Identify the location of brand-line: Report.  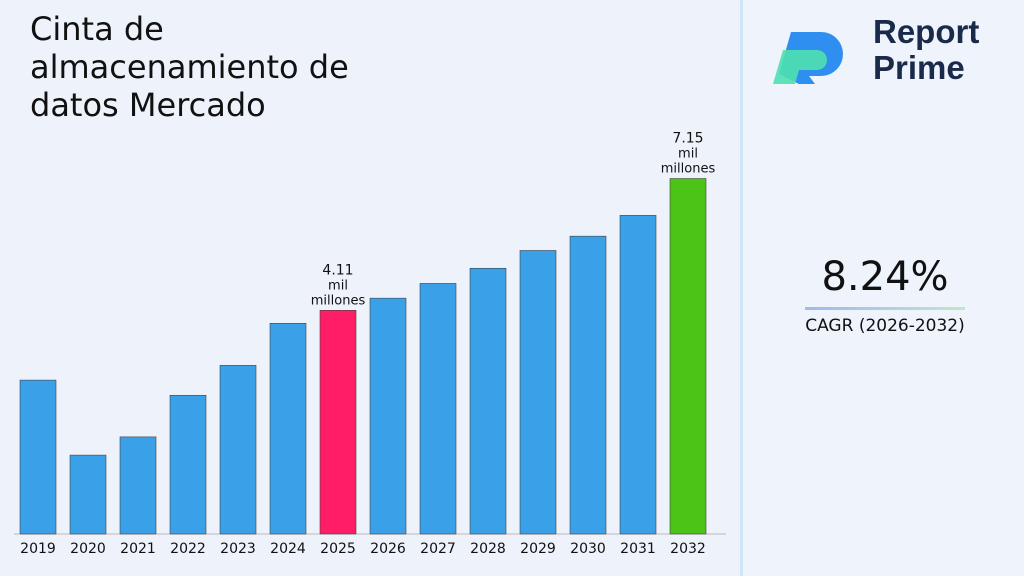
(926, 31).